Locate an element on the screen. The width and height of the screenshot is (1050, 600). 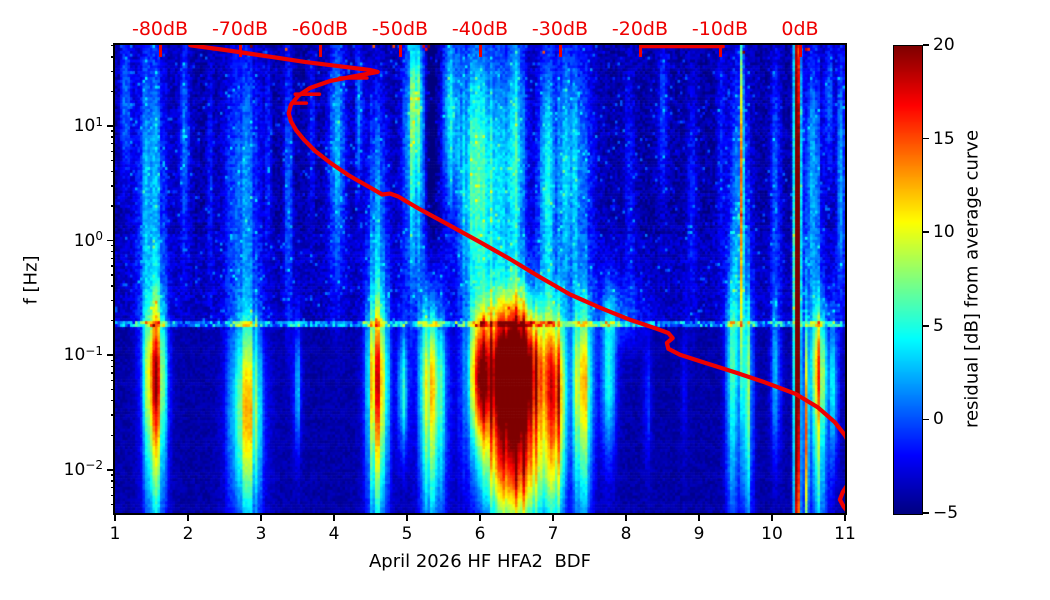
colorbar is located at coordinates (908, 280).